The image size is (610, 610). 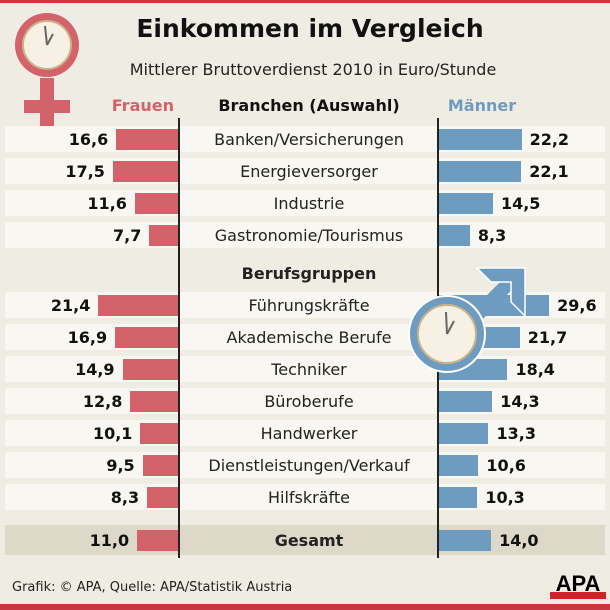 I want to click on value-maenner: 22,2, so click(x=549, y=139).